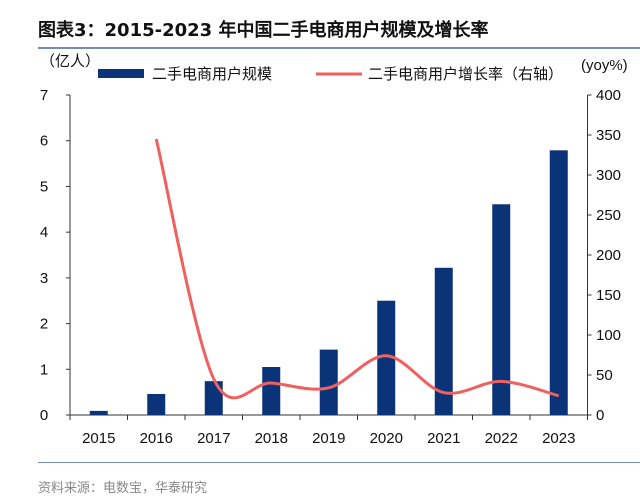 The height and width of the screenshot is (498, 640). What do you see at coordinates (608, 335) in the screenshot?
I see `right-tick-label: 100` at bounding box center [608, 335].